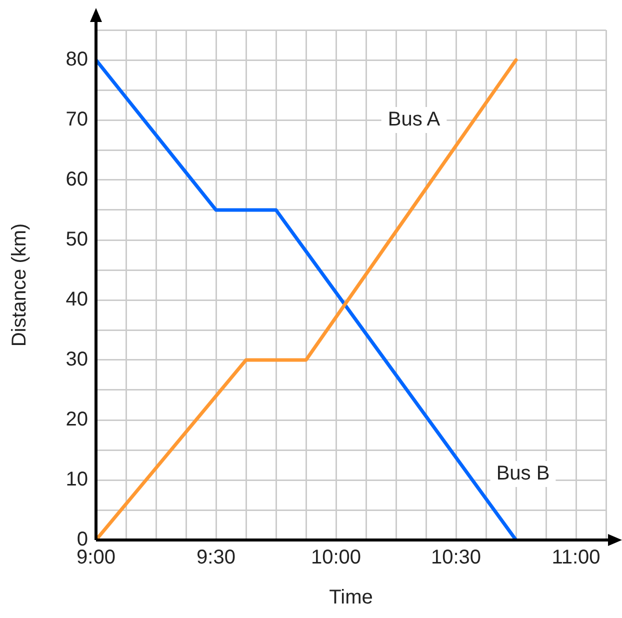 This screenshot has height=618, width=622. Describe the element at coordinates (351, 597) in the screenshot. I see `x-axis-title: Time` at that location.